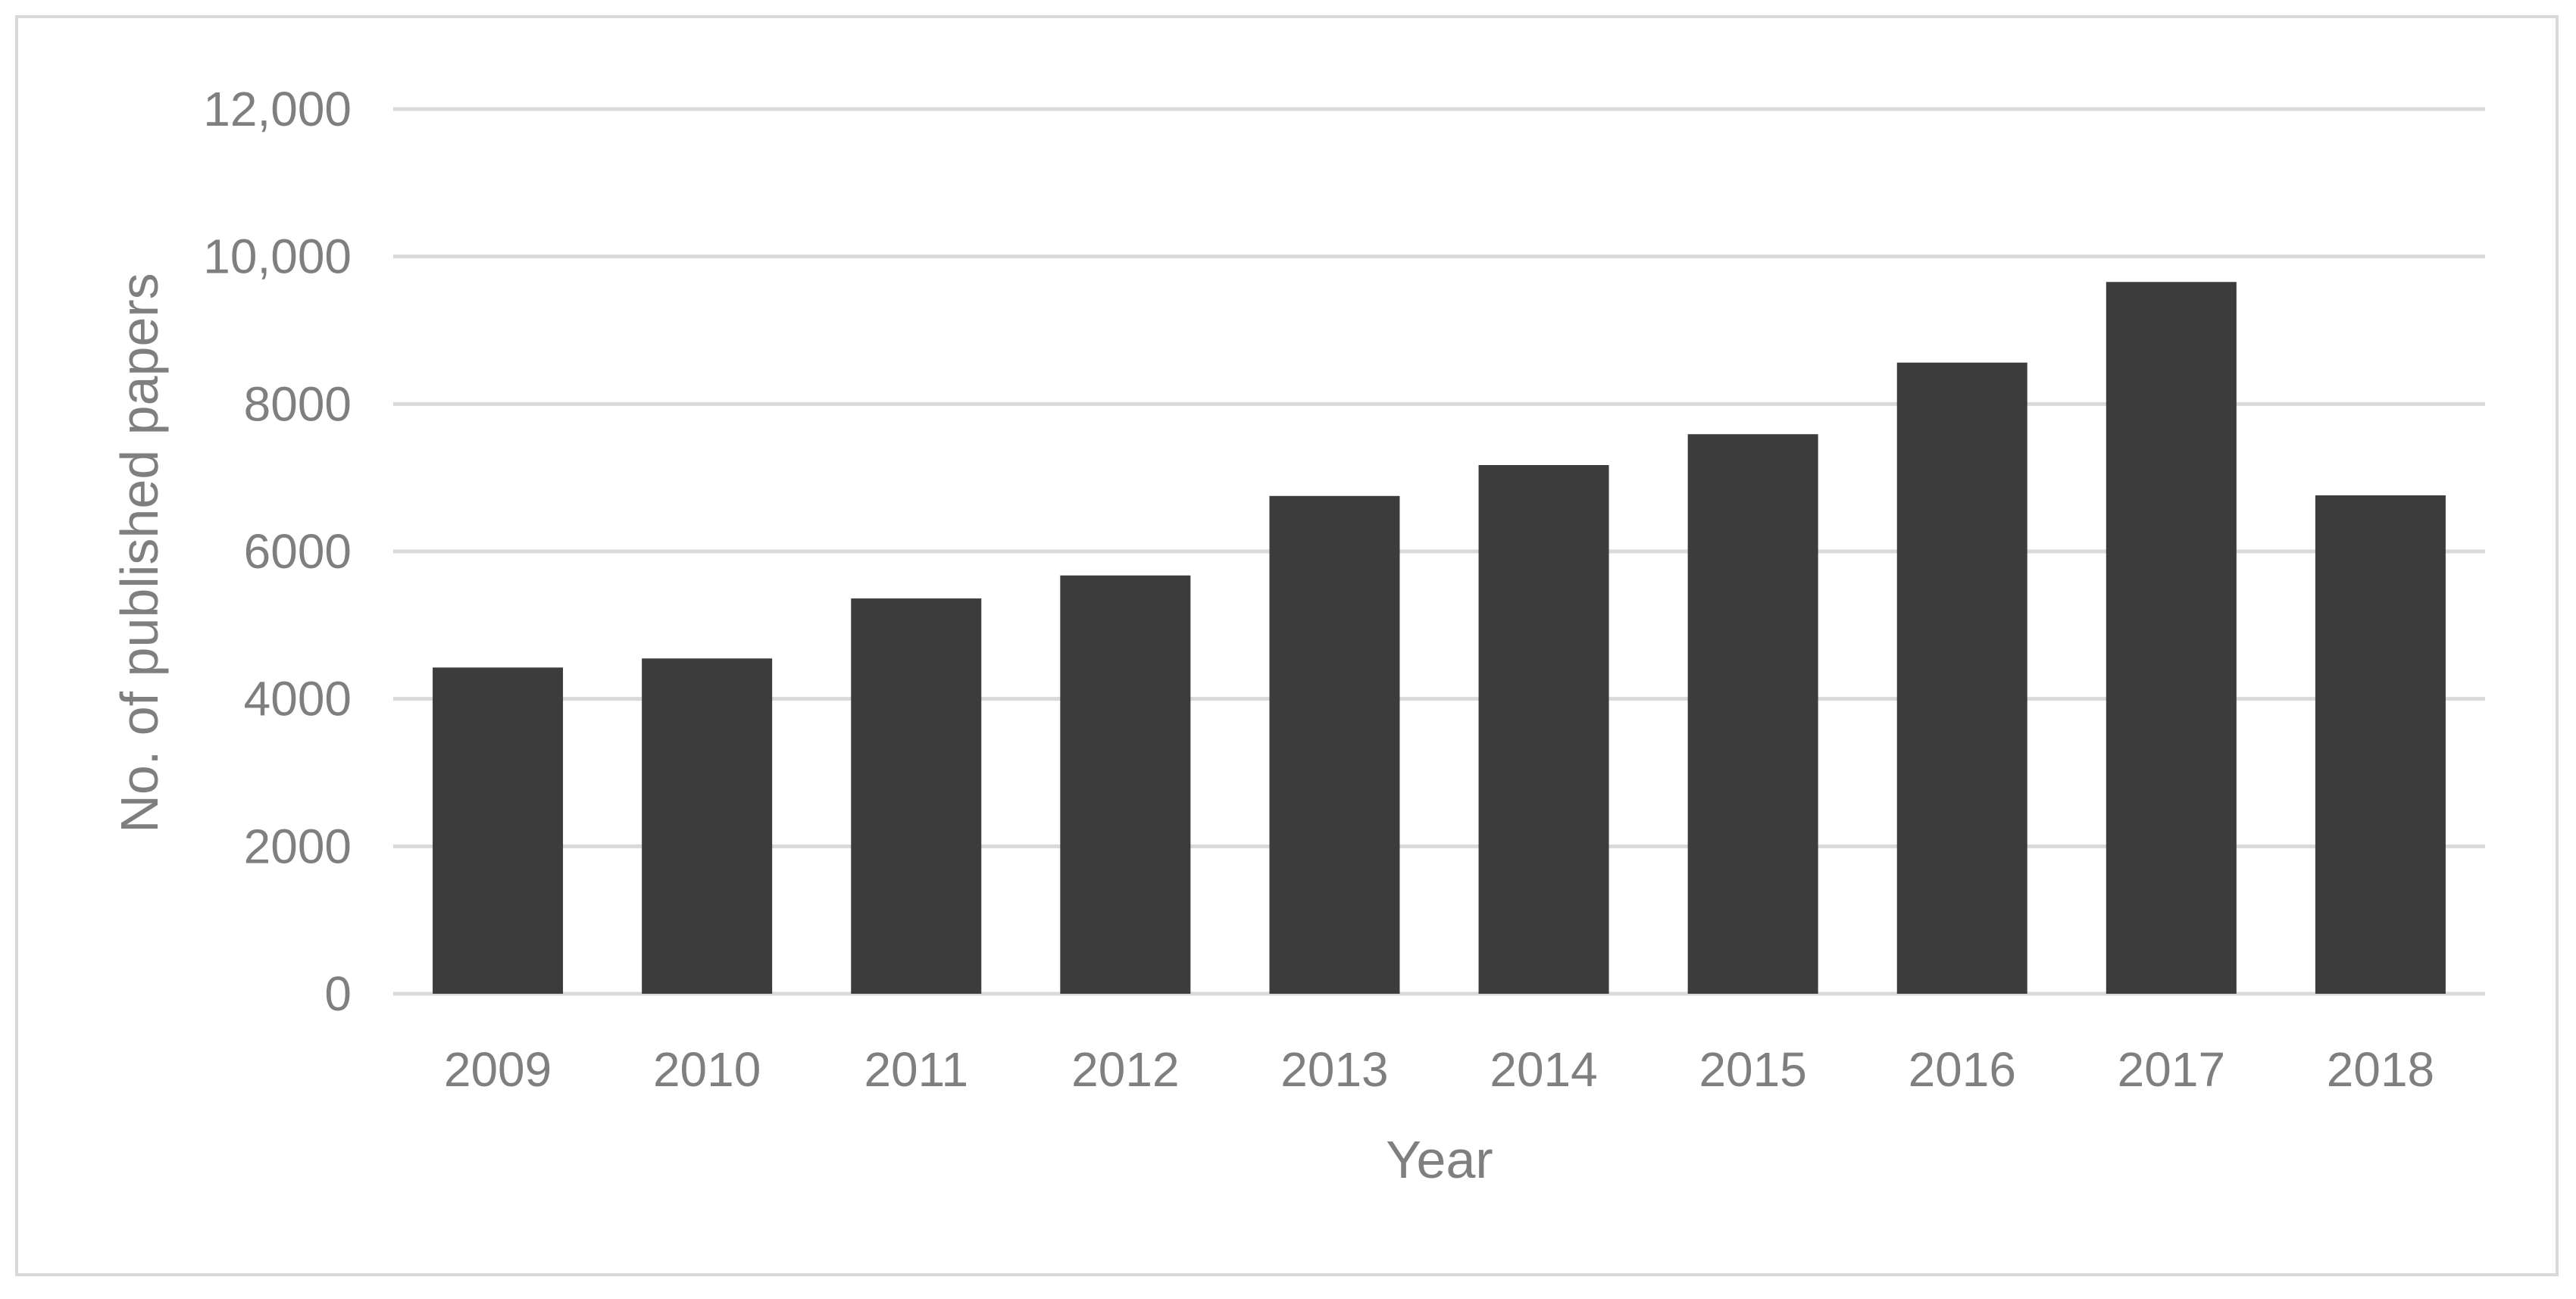  What do you see at coordinates (1439, 1159) in the screenshot?
I see `x-axis-title: Year` at bounding box center [1439, 1159].